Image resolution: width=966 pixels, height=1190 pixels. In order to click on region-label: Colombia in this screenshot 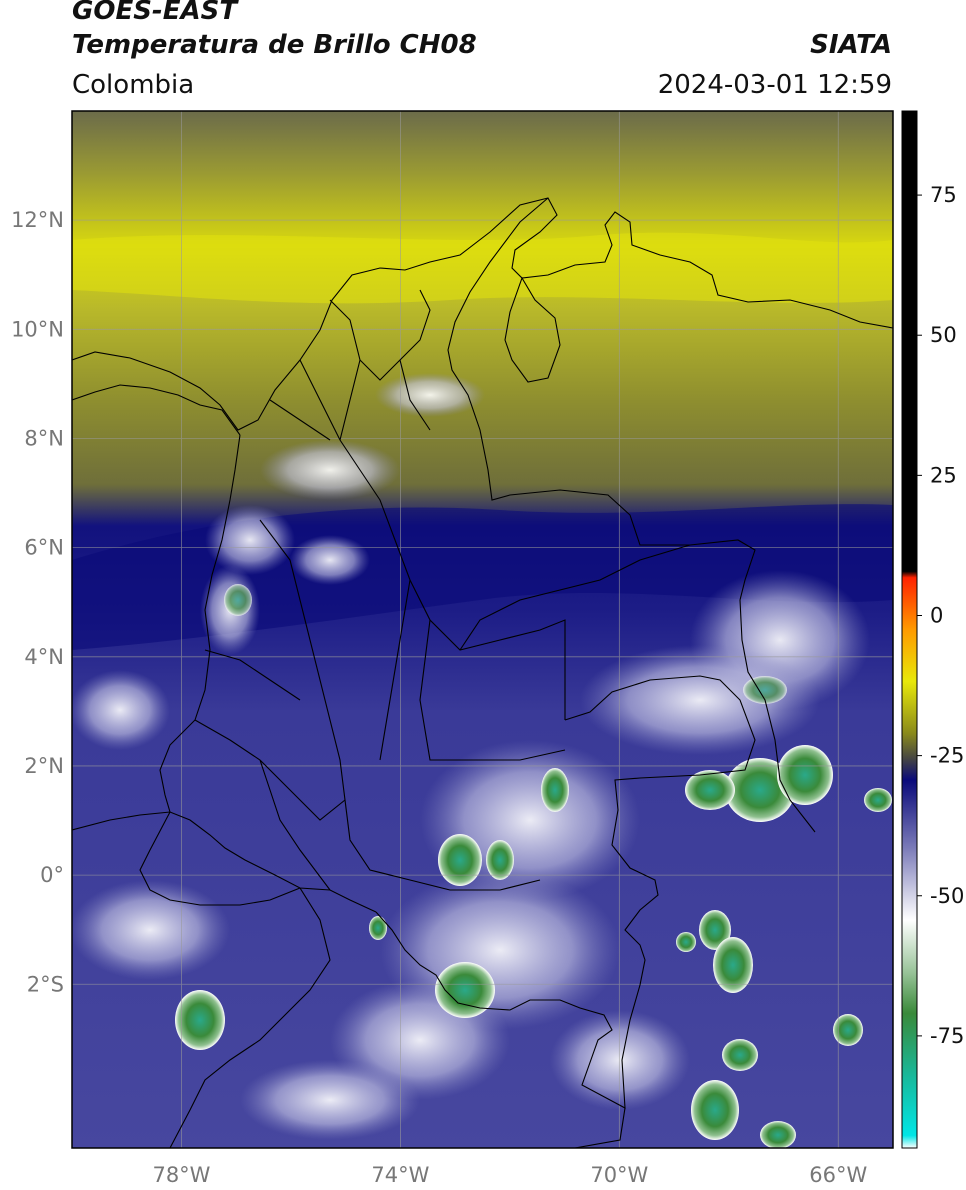, I will do `click(133, 85)`.